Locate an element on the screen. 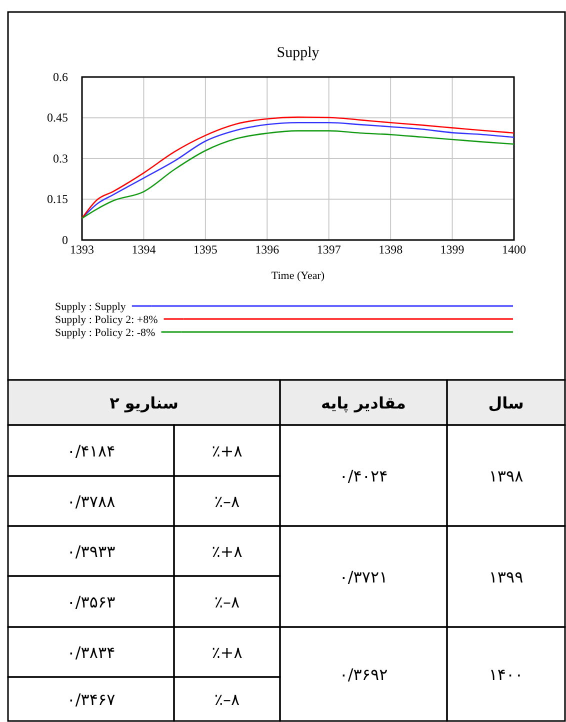  text: ۰/۳۶۹۲ is located at coordinates (363, 674).